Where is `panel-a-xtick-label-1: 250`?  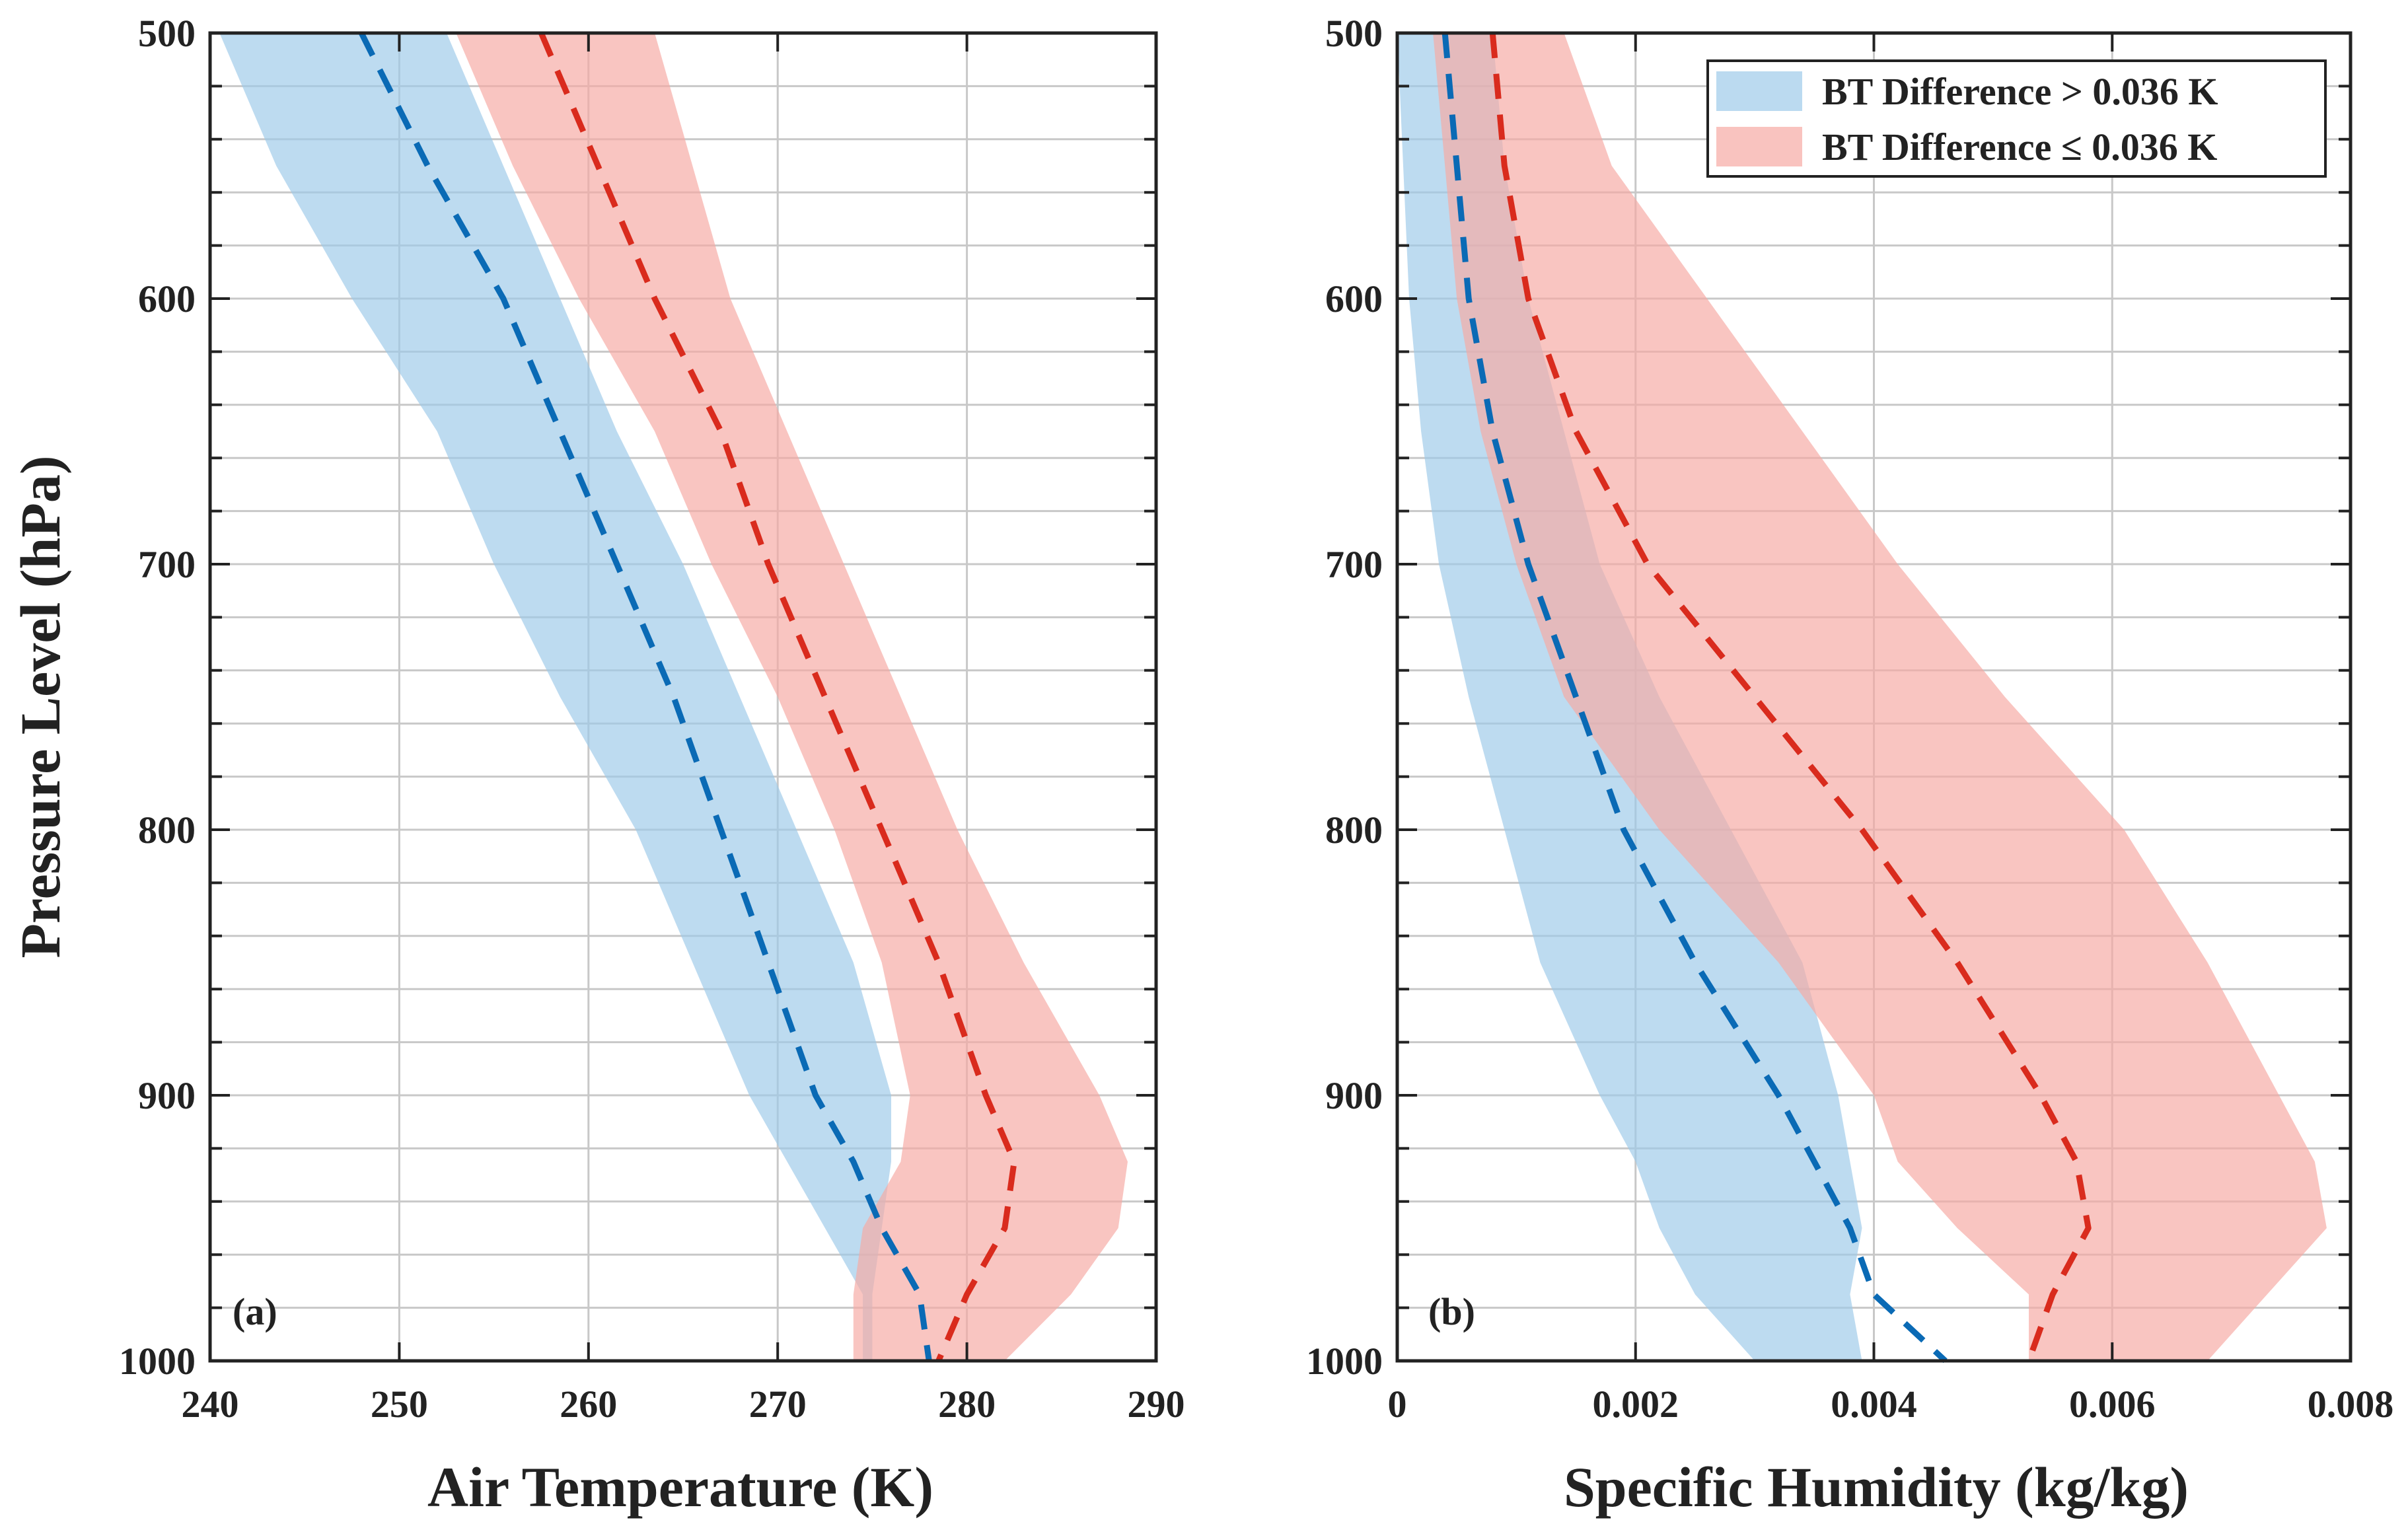 panel-a-xtick-label-1: 250 is located at coordinates (400, 1405).